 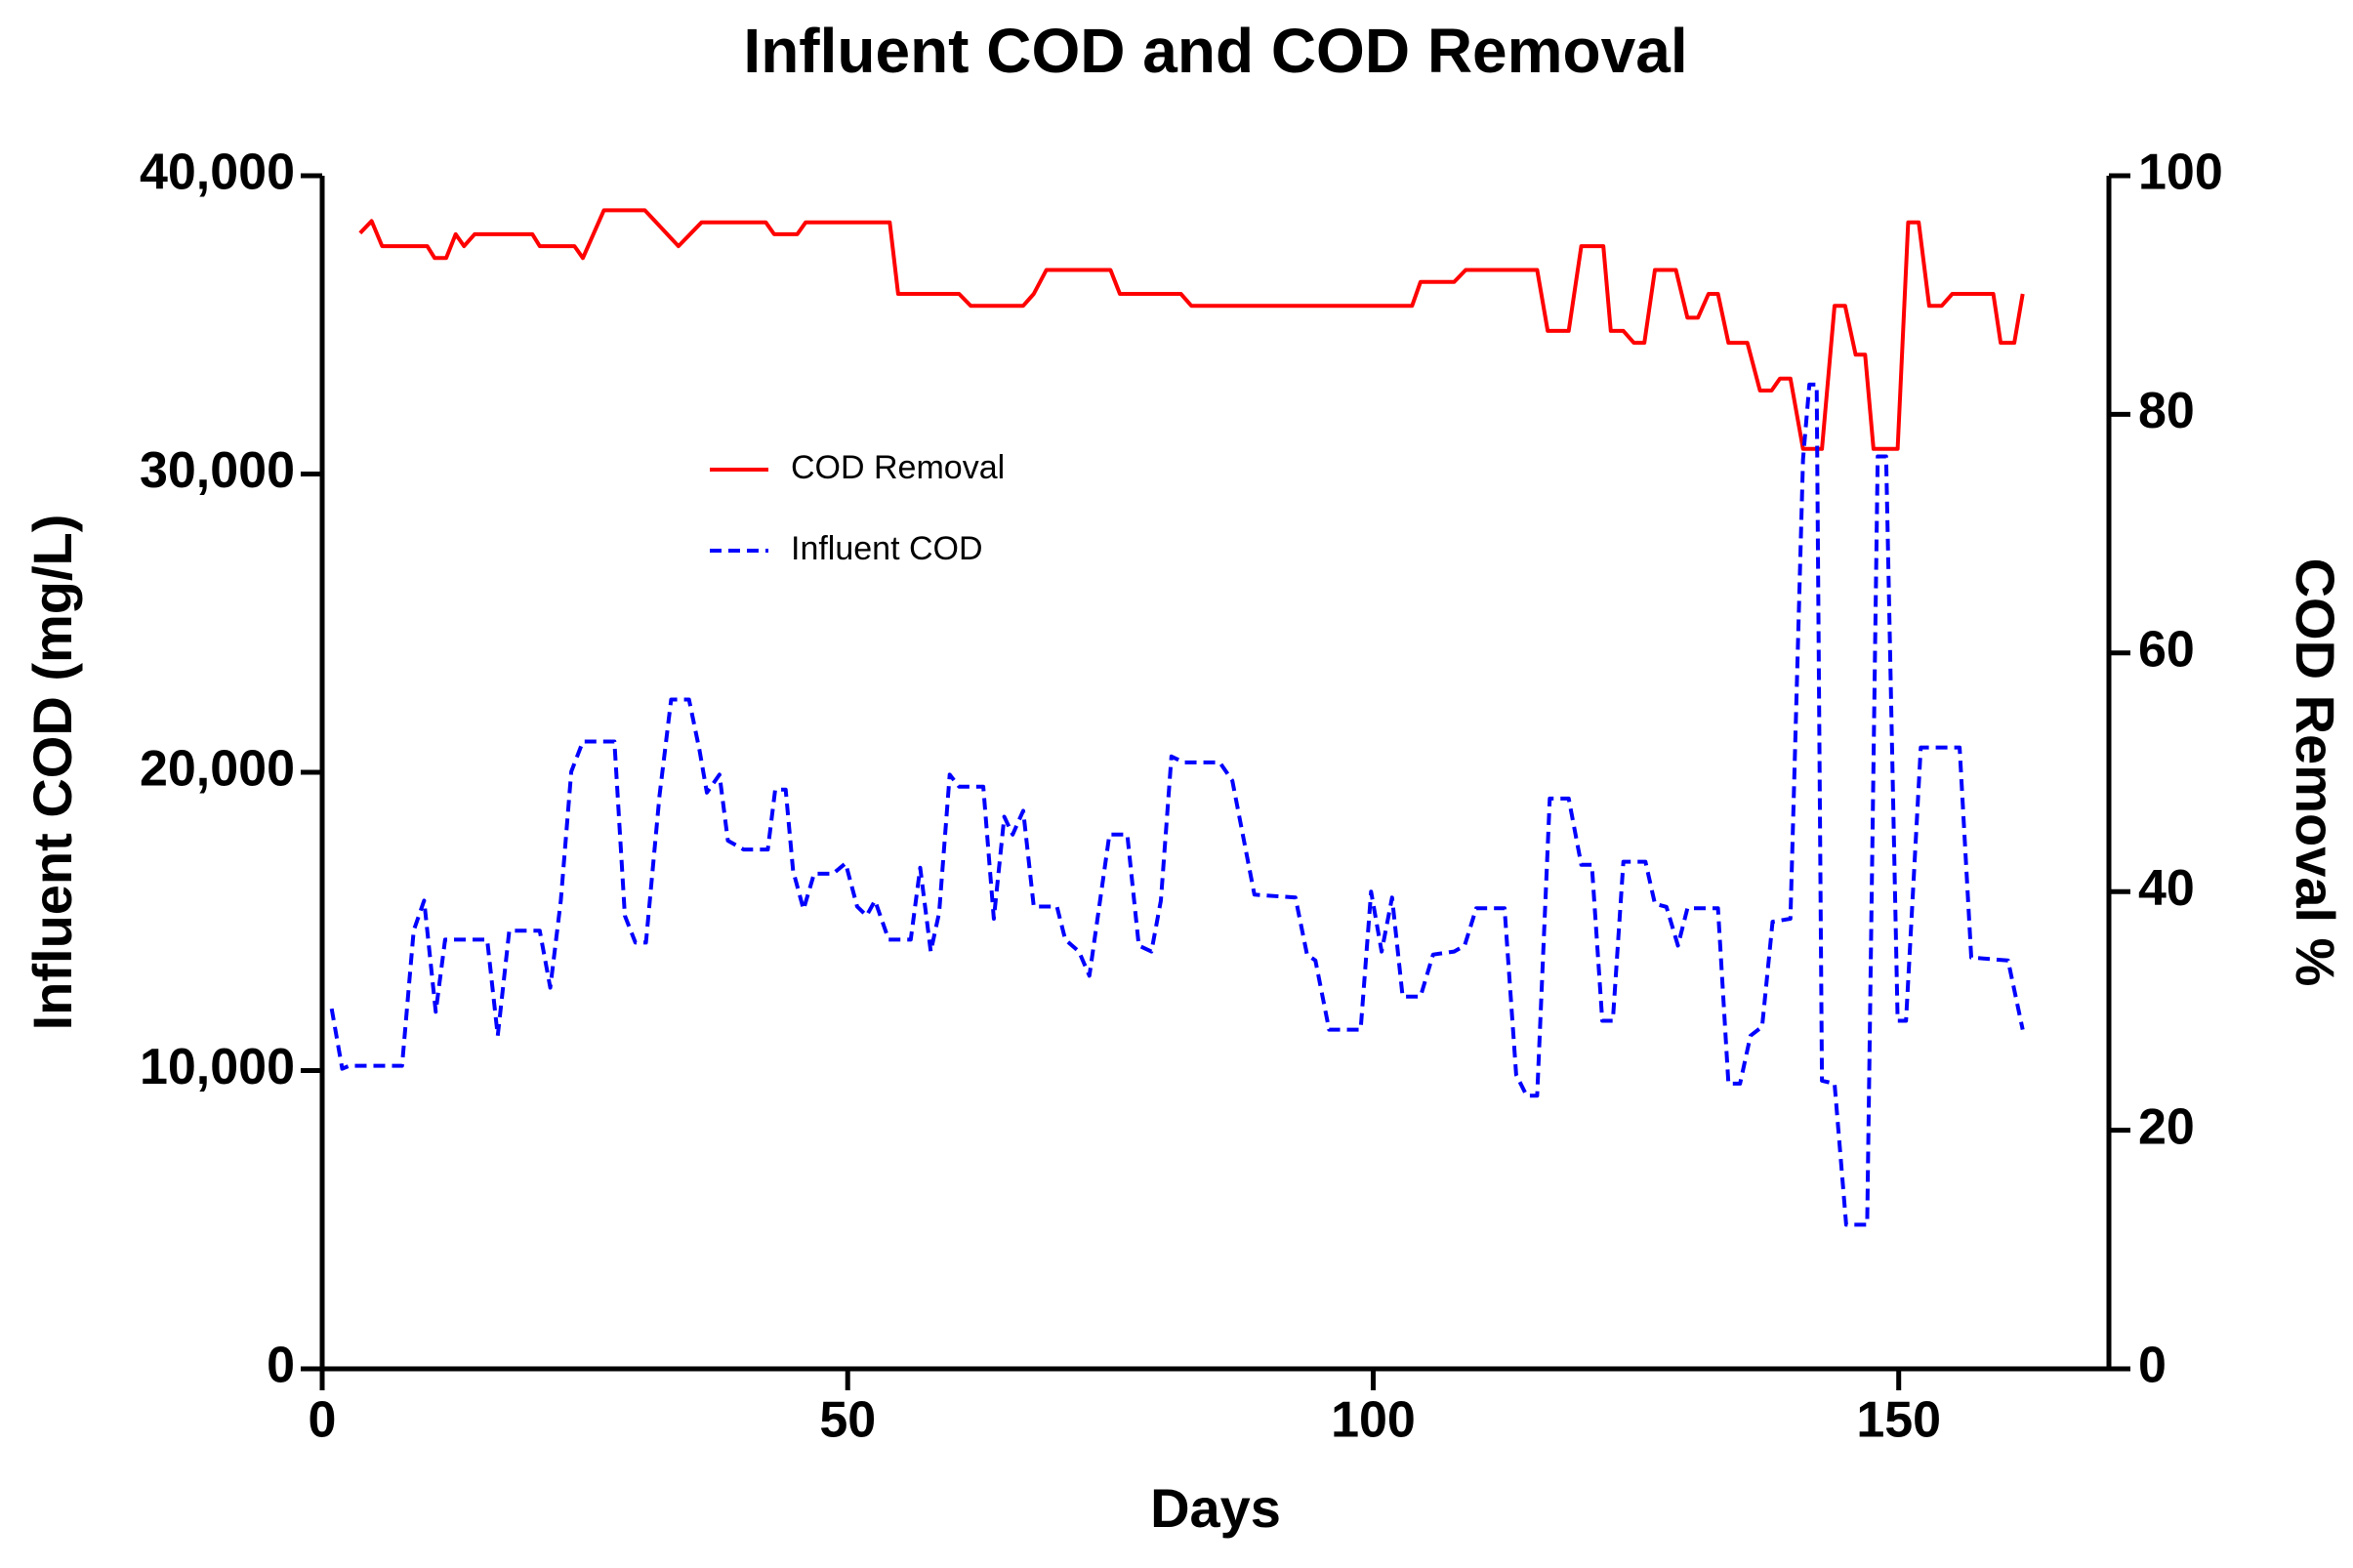 What do you see at coordinates (217, 172) in the screenshot?
I see `y-tick-label: 40,000` at bounding box center [217, 172].